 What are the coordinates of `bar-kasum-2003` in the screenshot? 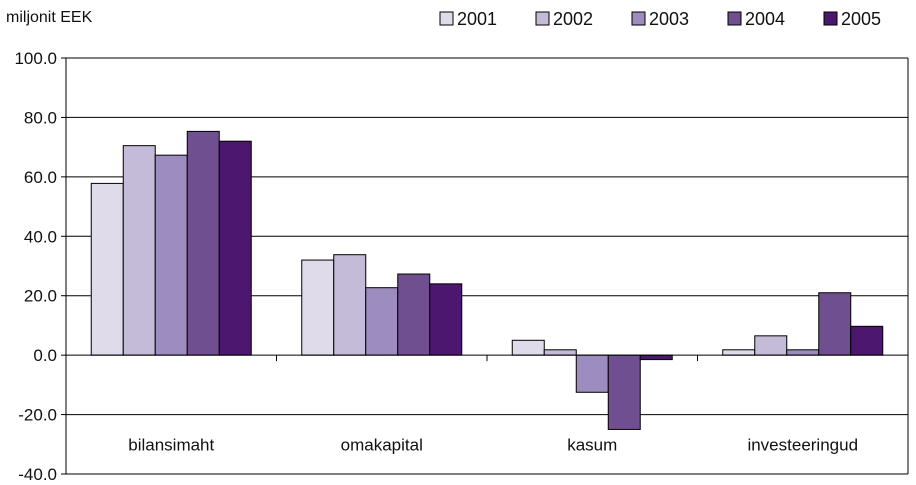 It's located at (592, 373).